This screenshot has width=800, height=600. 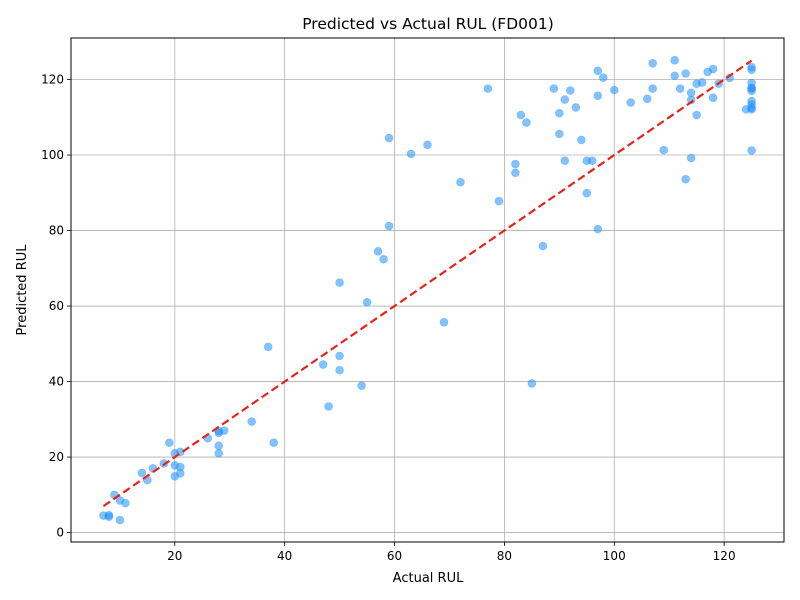 What do you see at coordinates (56, 457) in the screenshot?
I see `y-tick-label: 20` at bounding box center [56, 457].